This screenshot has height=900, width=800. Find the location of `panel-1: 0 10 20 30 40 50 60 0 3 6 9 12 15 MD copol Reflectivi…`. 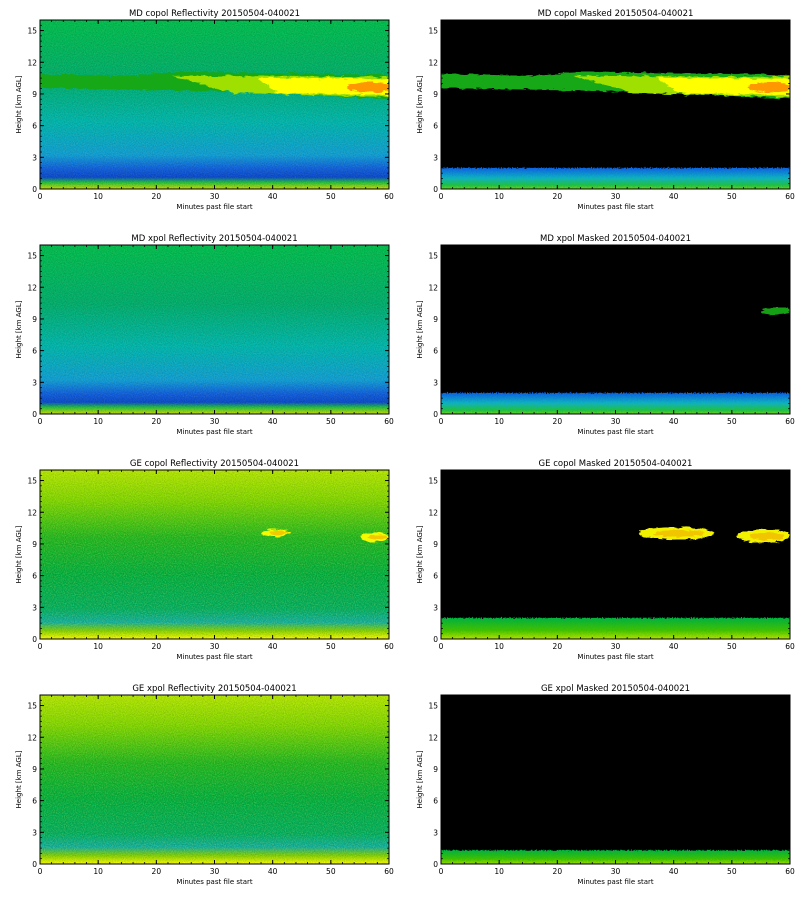

panel-1: 0 10 20 30 40 50 60 0 3 6 9 12 15 MD copol Reflectivi… is located at coordinates (204, 110).